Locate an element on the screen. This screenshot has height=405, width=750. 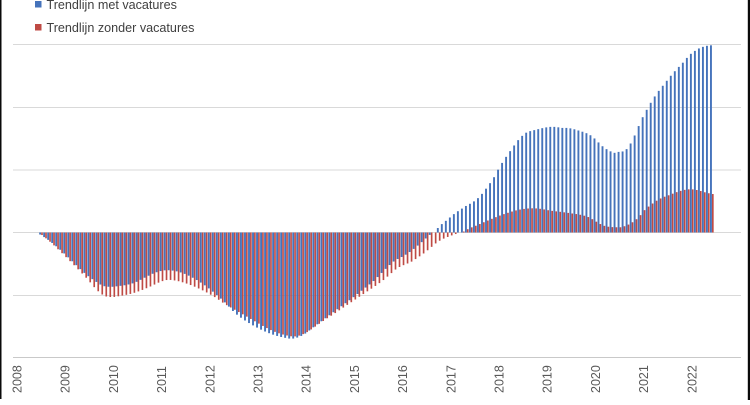
svg-text: 2017 is located at coordinates (451, 379).